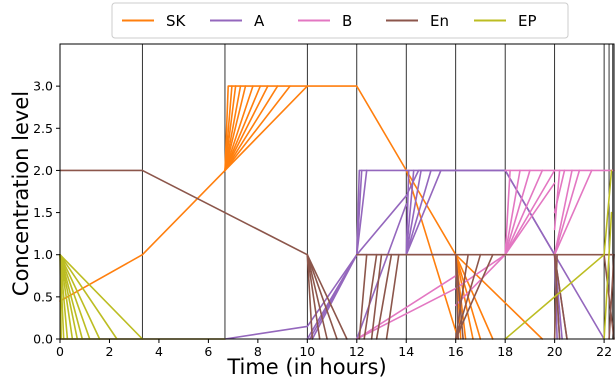 The image size is (615, 377). Describe the element at coordinates (43, 170) in the screenshot. I see `y-tick-label: 2.0` at that location.